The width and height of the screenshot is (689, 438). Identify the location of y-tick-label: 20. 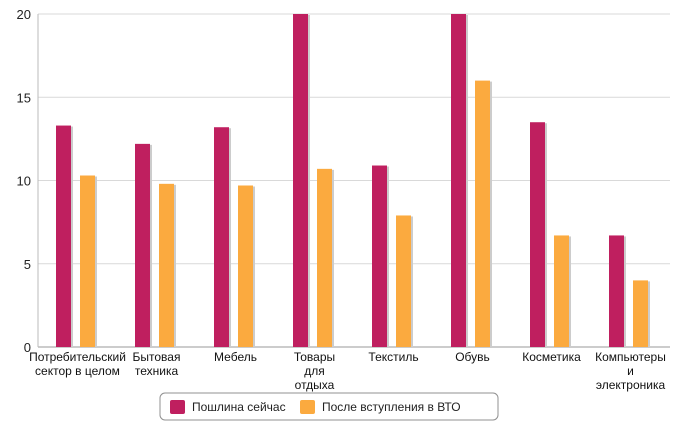
(24, 14).